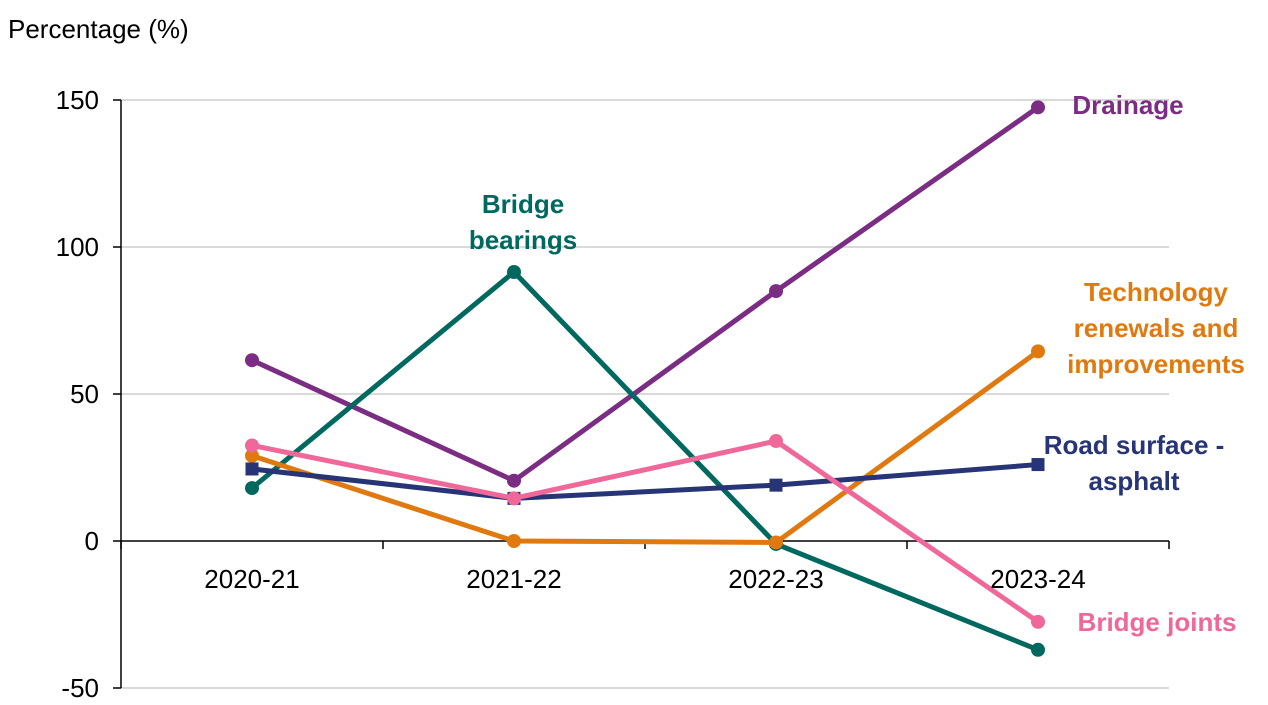 The height and width of the screenshot is (705, 1268). I want to click on x-tick-label: 2021-22, so click(513, 579).